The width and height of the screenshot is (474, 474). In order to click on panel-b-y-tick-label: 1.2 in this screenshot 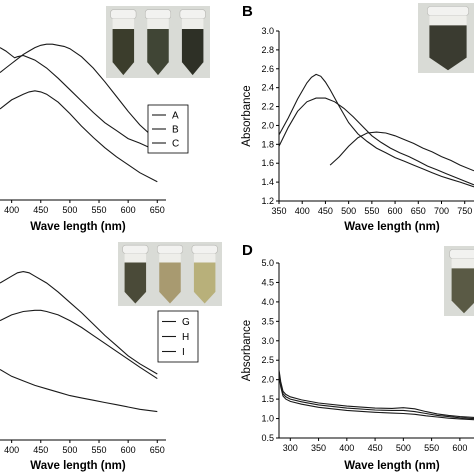, I will do `click(267, 201)`.